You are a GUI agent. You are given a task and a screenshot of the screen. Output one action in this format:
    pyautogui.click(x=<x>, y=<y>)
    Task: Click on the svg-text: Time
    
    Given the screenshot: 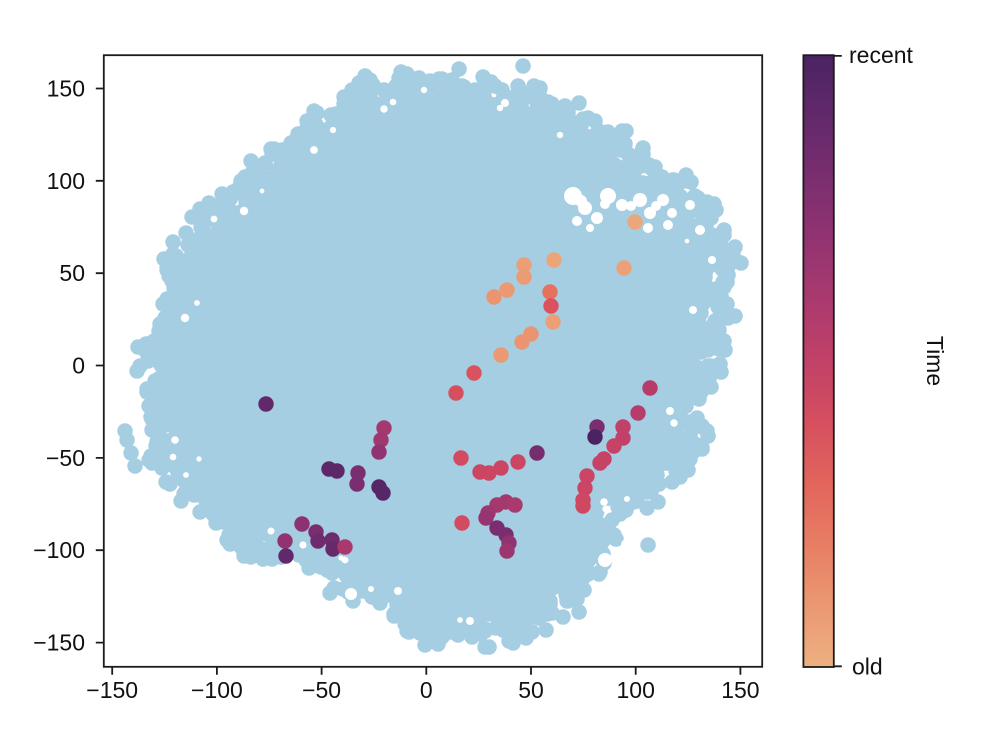 What is the action you would take?
    pyautogui.click(x=935, y=361)
    